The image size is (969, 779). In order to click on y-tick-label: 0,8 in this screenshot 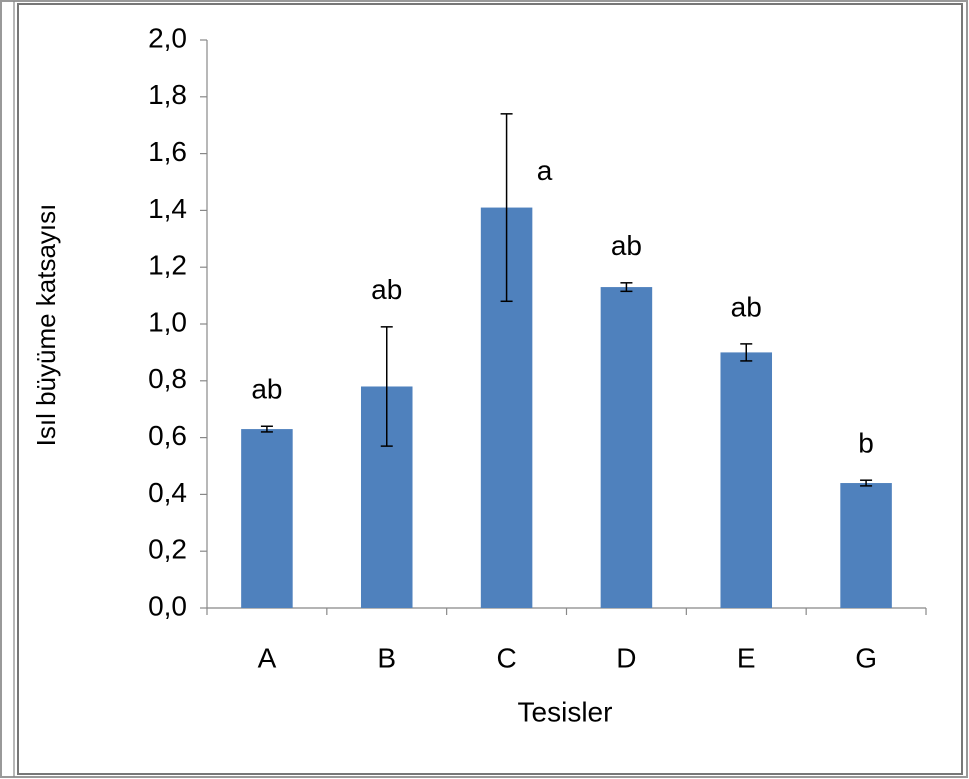, I will do `click(167, 378)`.